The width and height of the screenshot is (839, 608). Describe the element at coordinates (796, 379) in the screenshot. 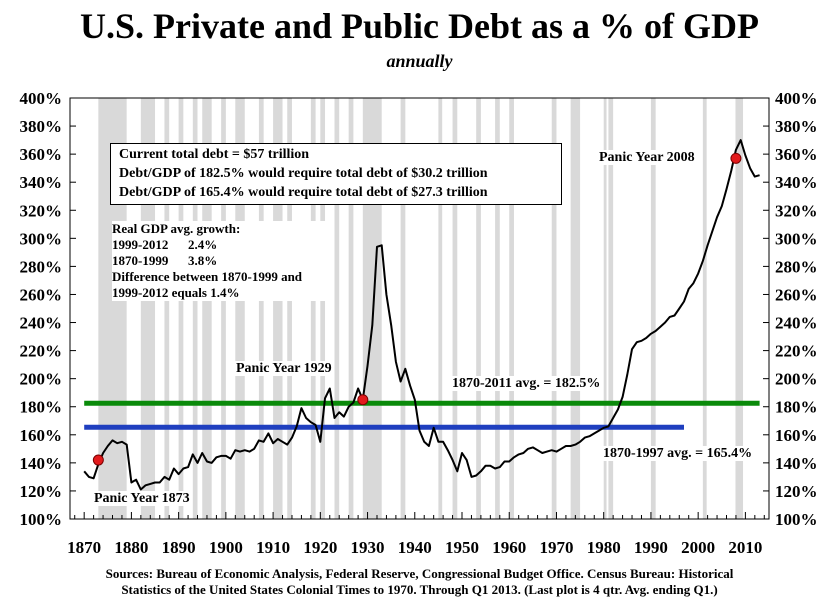

I see `y-tick-label-right: 200%` at that location.